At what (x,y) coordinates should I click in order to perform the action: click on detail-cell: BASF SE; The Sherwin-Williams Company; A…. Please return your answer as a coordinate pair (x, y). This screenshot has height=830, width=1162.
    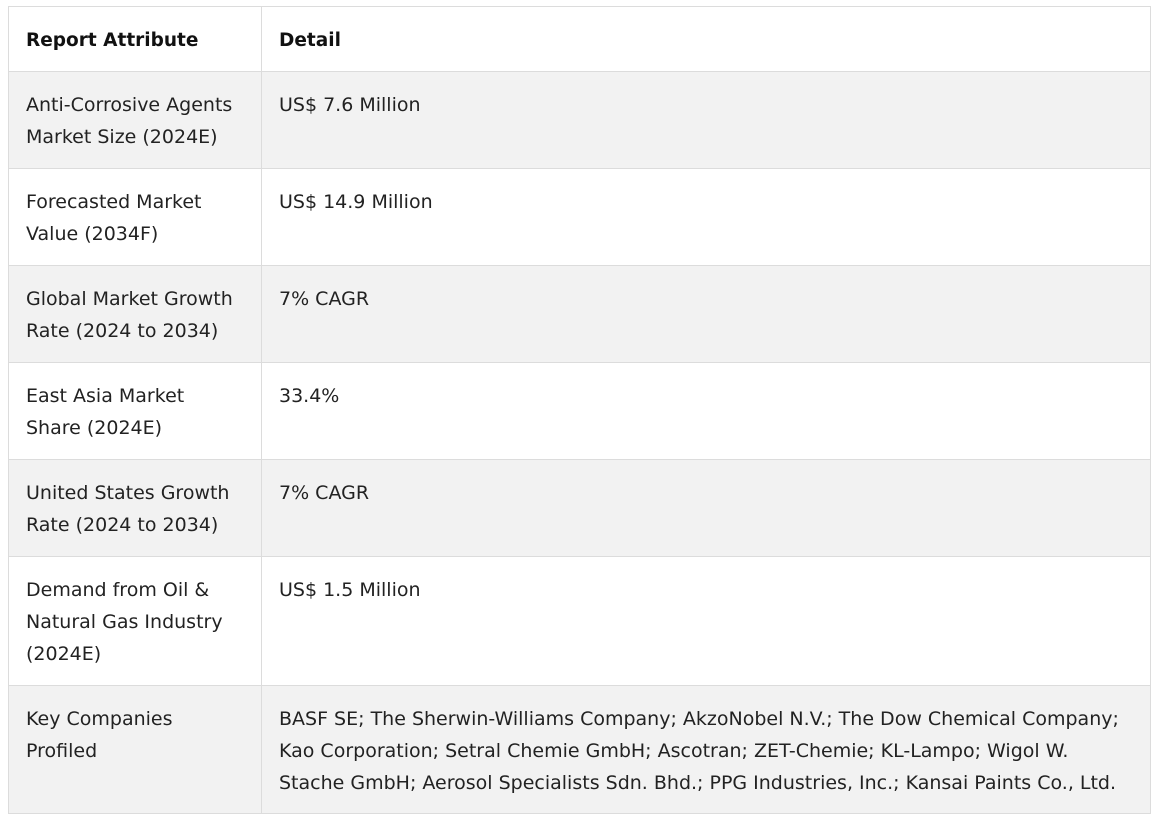
    Looking at the image, I should click on (706, 749).